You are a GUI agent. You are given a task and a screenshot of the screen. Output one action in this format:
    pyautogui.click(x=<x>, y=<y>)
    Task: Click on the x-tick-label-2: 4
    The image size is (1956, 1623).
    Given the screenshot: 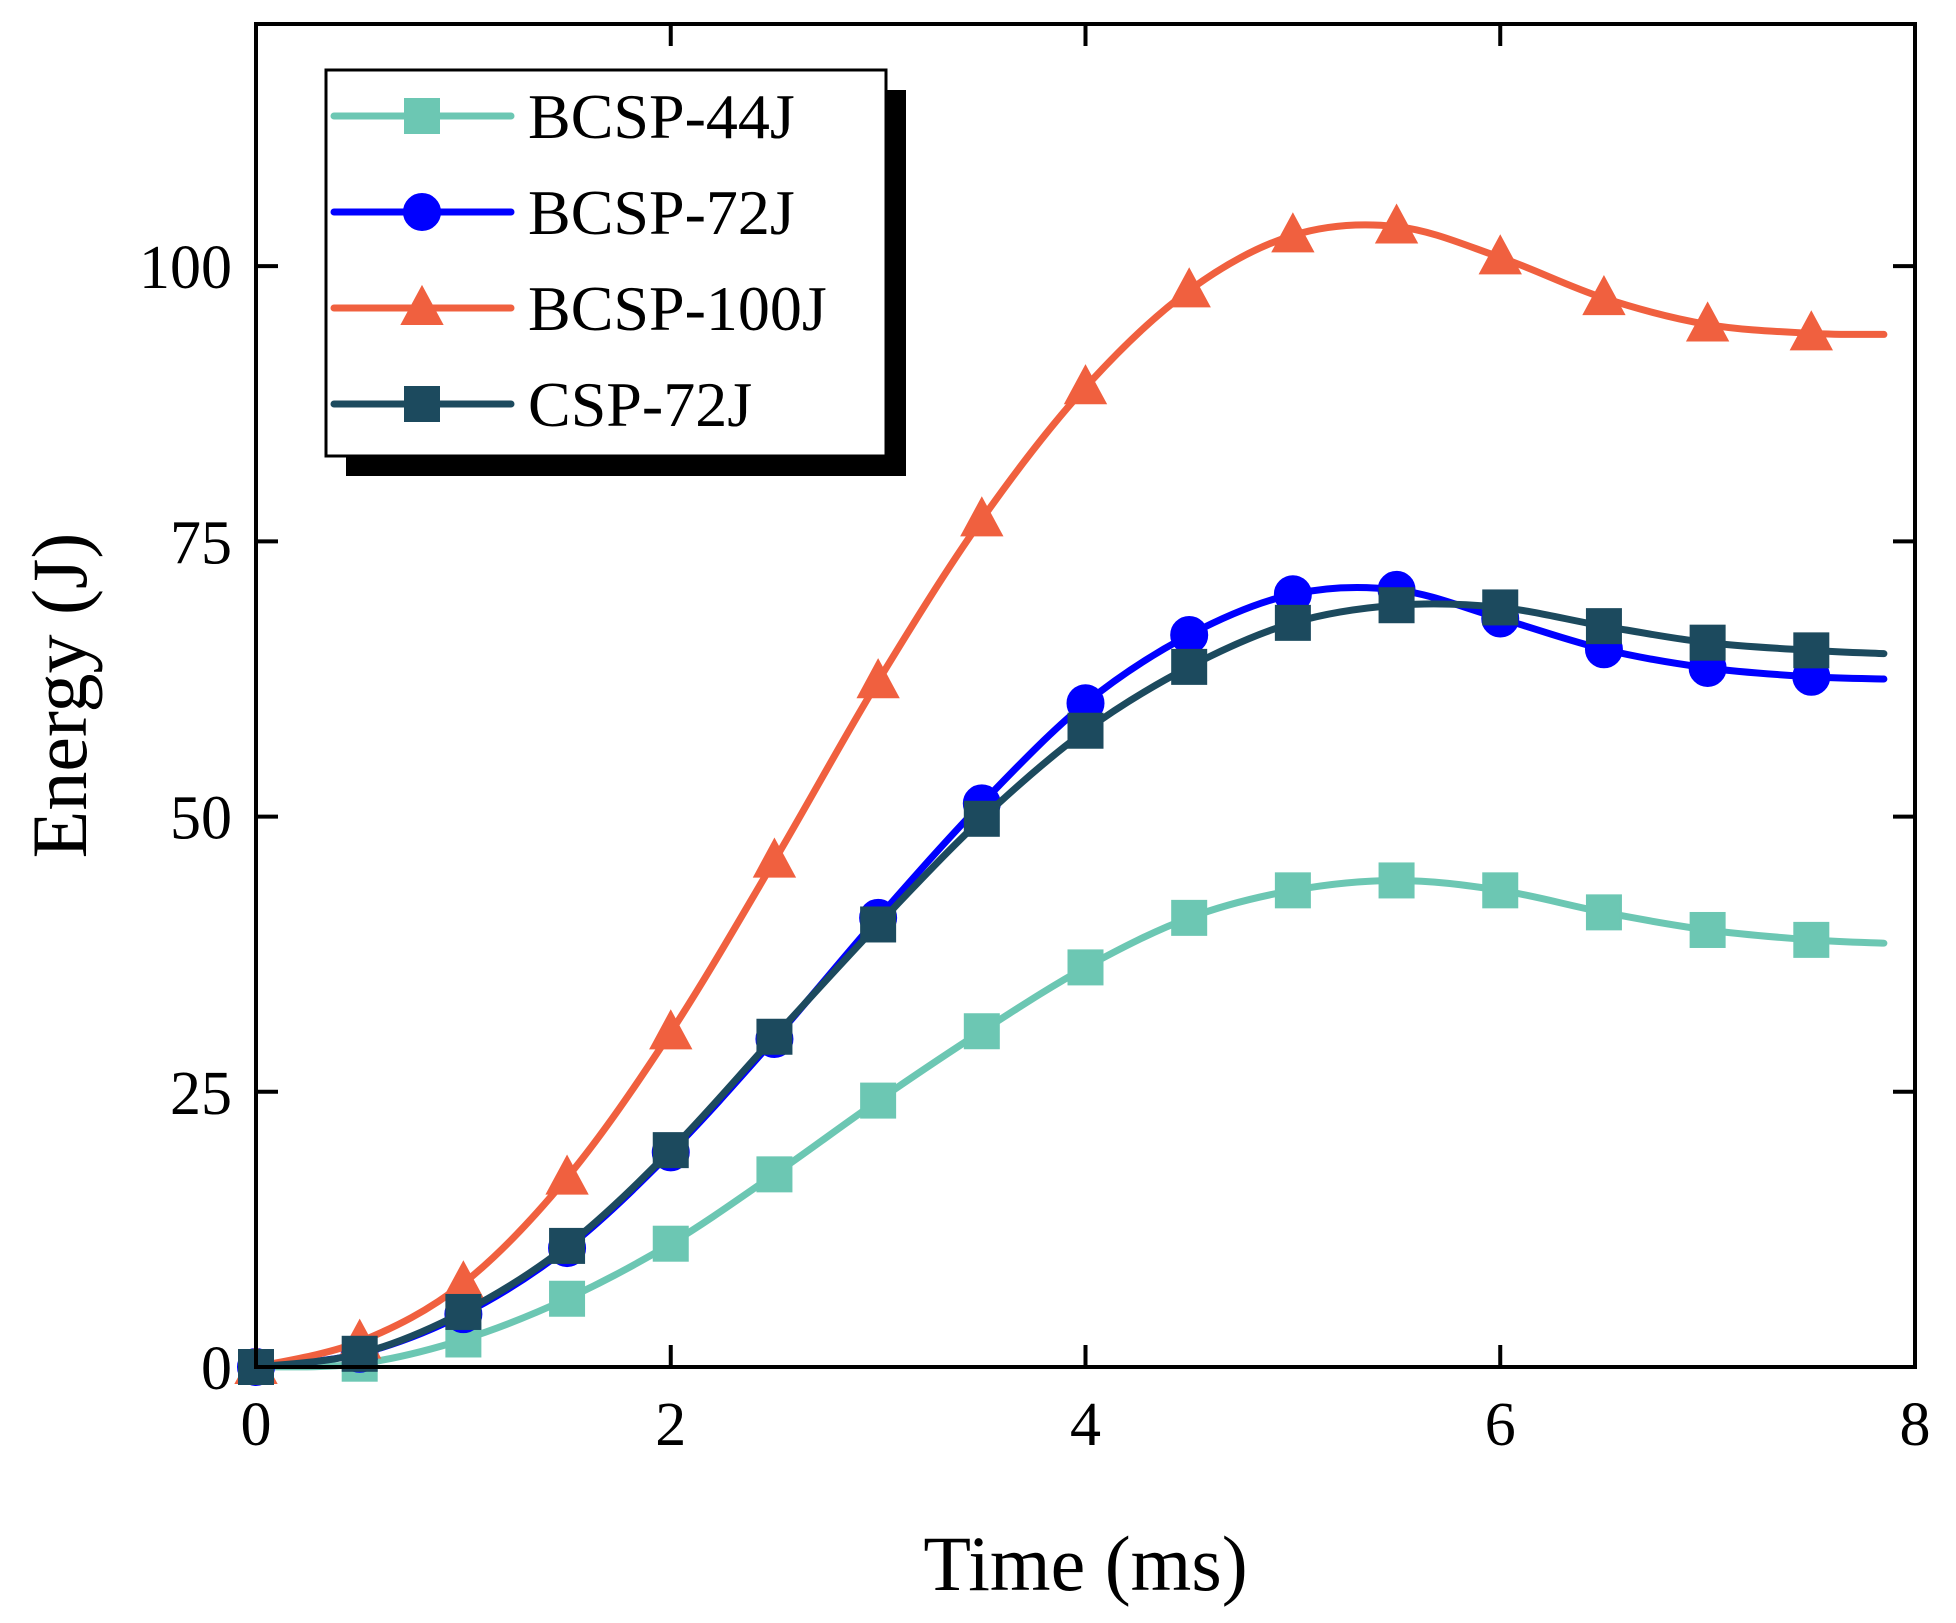 What is the action you would take?
    pyautogui.click(x=1085, y=1425)
    